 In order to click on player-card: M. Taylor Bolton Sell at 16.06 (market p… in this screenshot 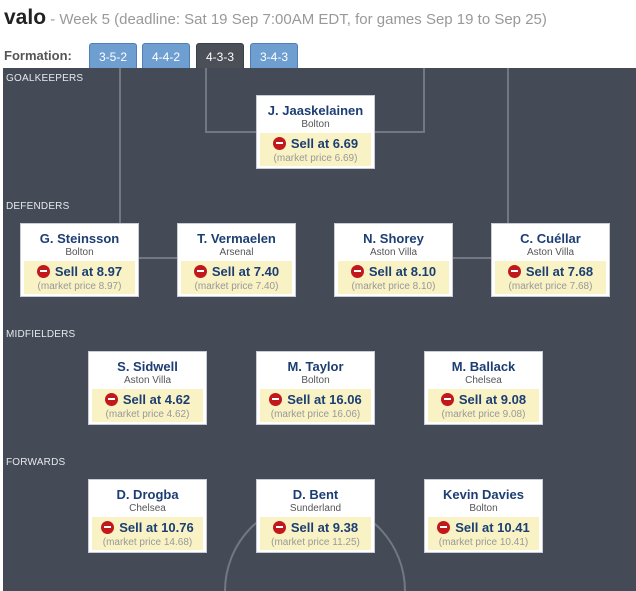, I will do `click(315, 388)`.